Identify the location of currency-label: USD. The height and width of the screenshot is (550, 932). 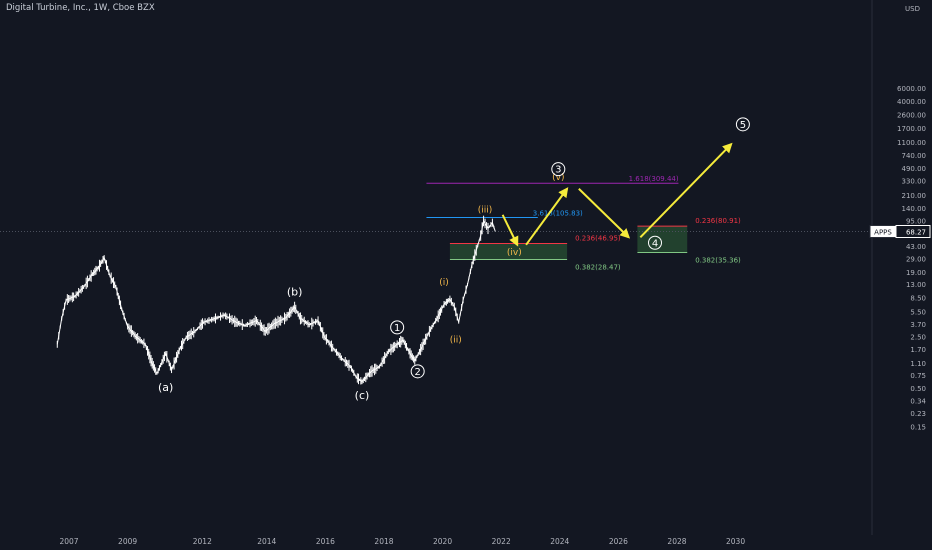
(912, 9).